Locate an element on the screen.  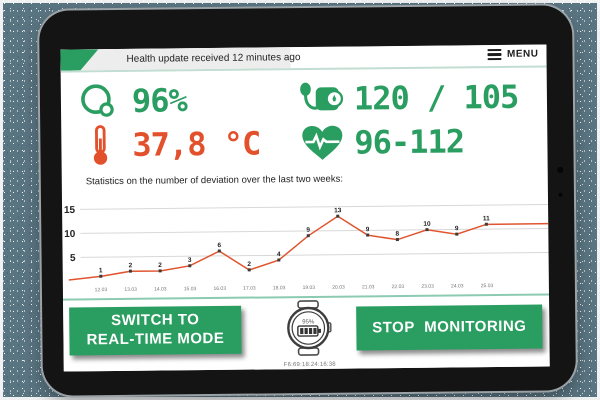
svg-text: 19.03 is located at coordinates (309, 288).